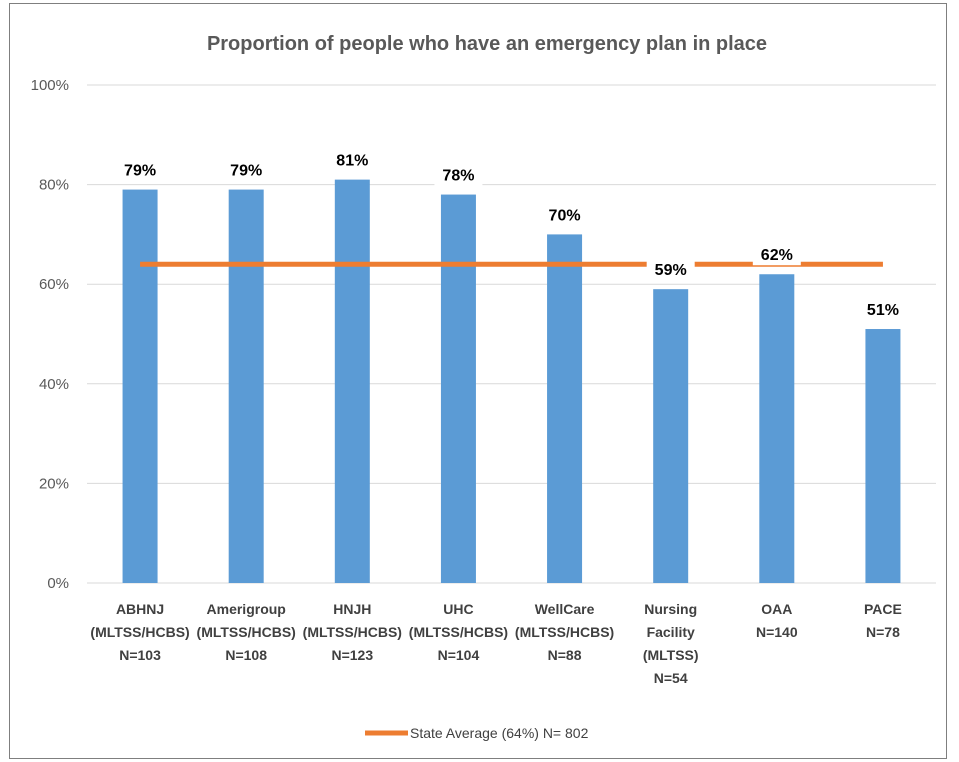  Describe the element at coordinates (352, 632) in the screenshot. I see `x-tick-label: HNJH (MLTSS/HCBS) N=123` at that location.